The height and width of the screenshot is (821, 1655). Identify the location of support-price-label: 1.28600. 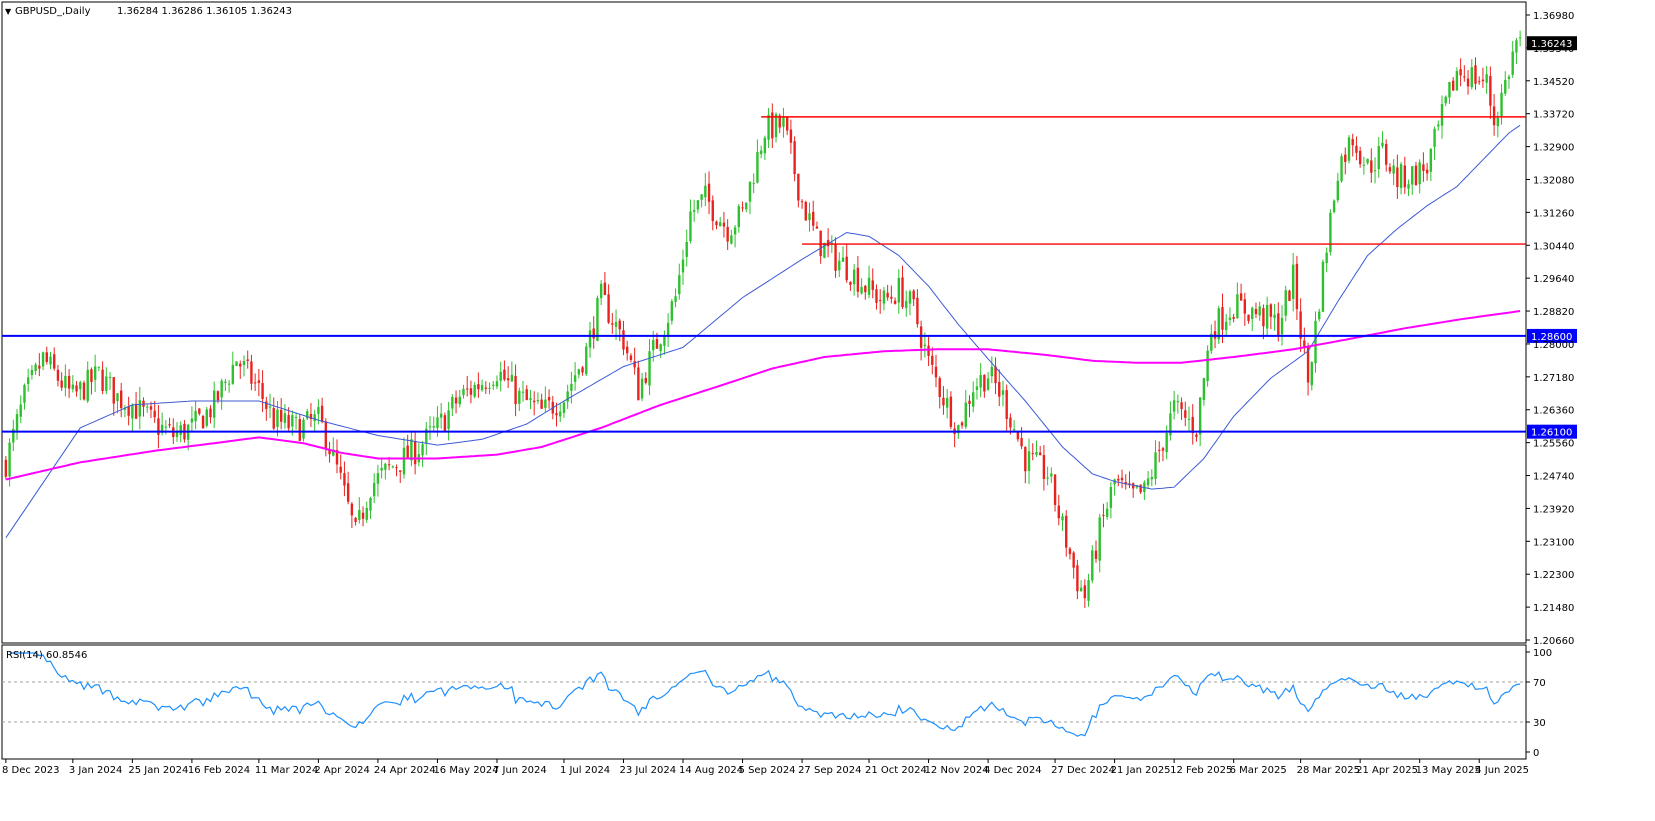
(1551, 337).